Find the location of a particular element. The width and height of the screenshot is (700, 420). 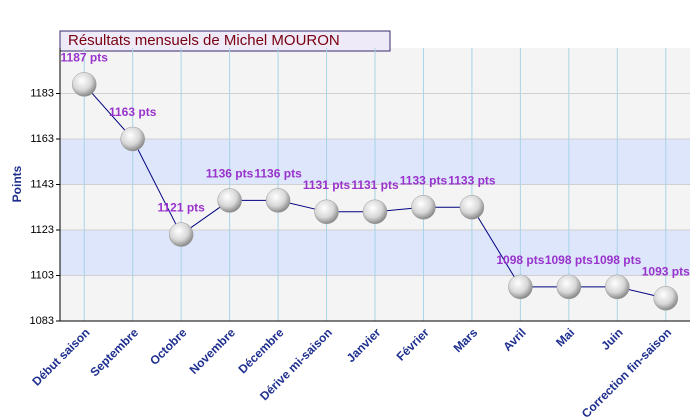

y-tick-label: 1183 is located at coordinates (42, 93).